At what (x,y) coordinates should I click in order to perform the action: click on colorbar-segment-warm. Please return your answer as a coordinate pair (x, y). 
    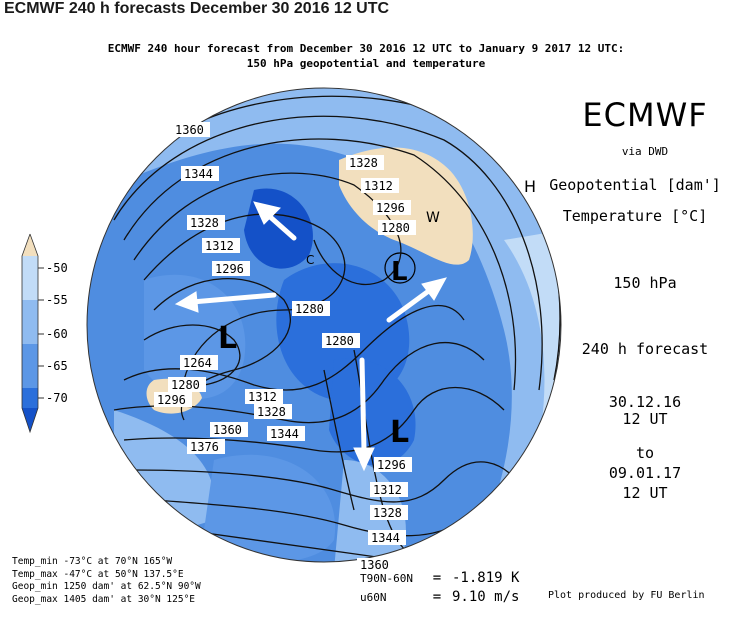
    Looking at the image, I should click on (30, 245).